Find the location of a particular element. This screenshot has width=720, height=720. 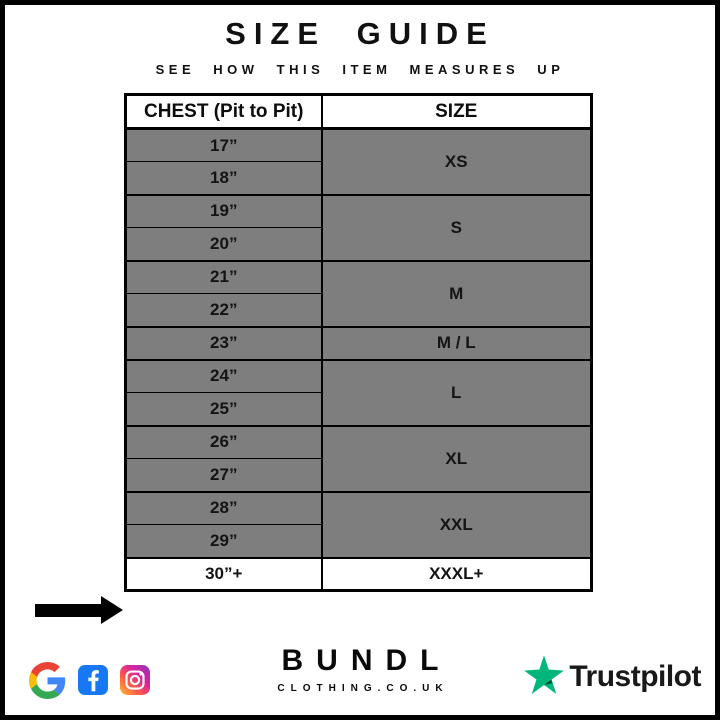

table-row: 24” L is located at coordinates (358, 392).